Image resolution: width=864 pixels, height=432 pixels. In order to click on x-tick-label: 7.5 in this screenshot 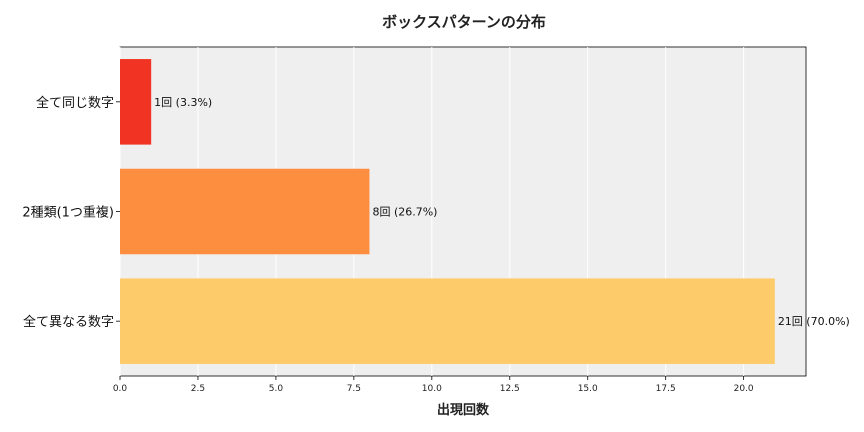, I will do `click(354, 389)`.